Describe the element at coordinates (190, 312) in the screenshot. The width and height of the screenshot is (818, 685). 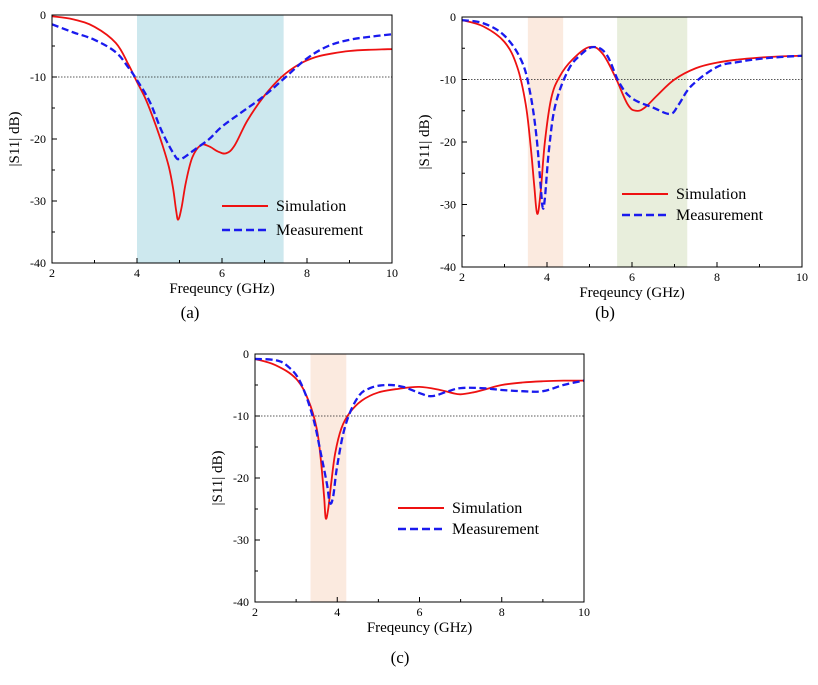
I see `panel-label: (a)` at that location.